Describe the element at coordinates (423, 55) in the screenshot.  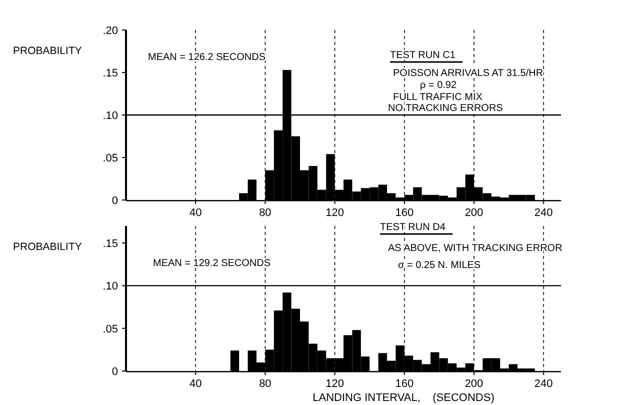
I see `annotation: TEST RUN C1` at that location.